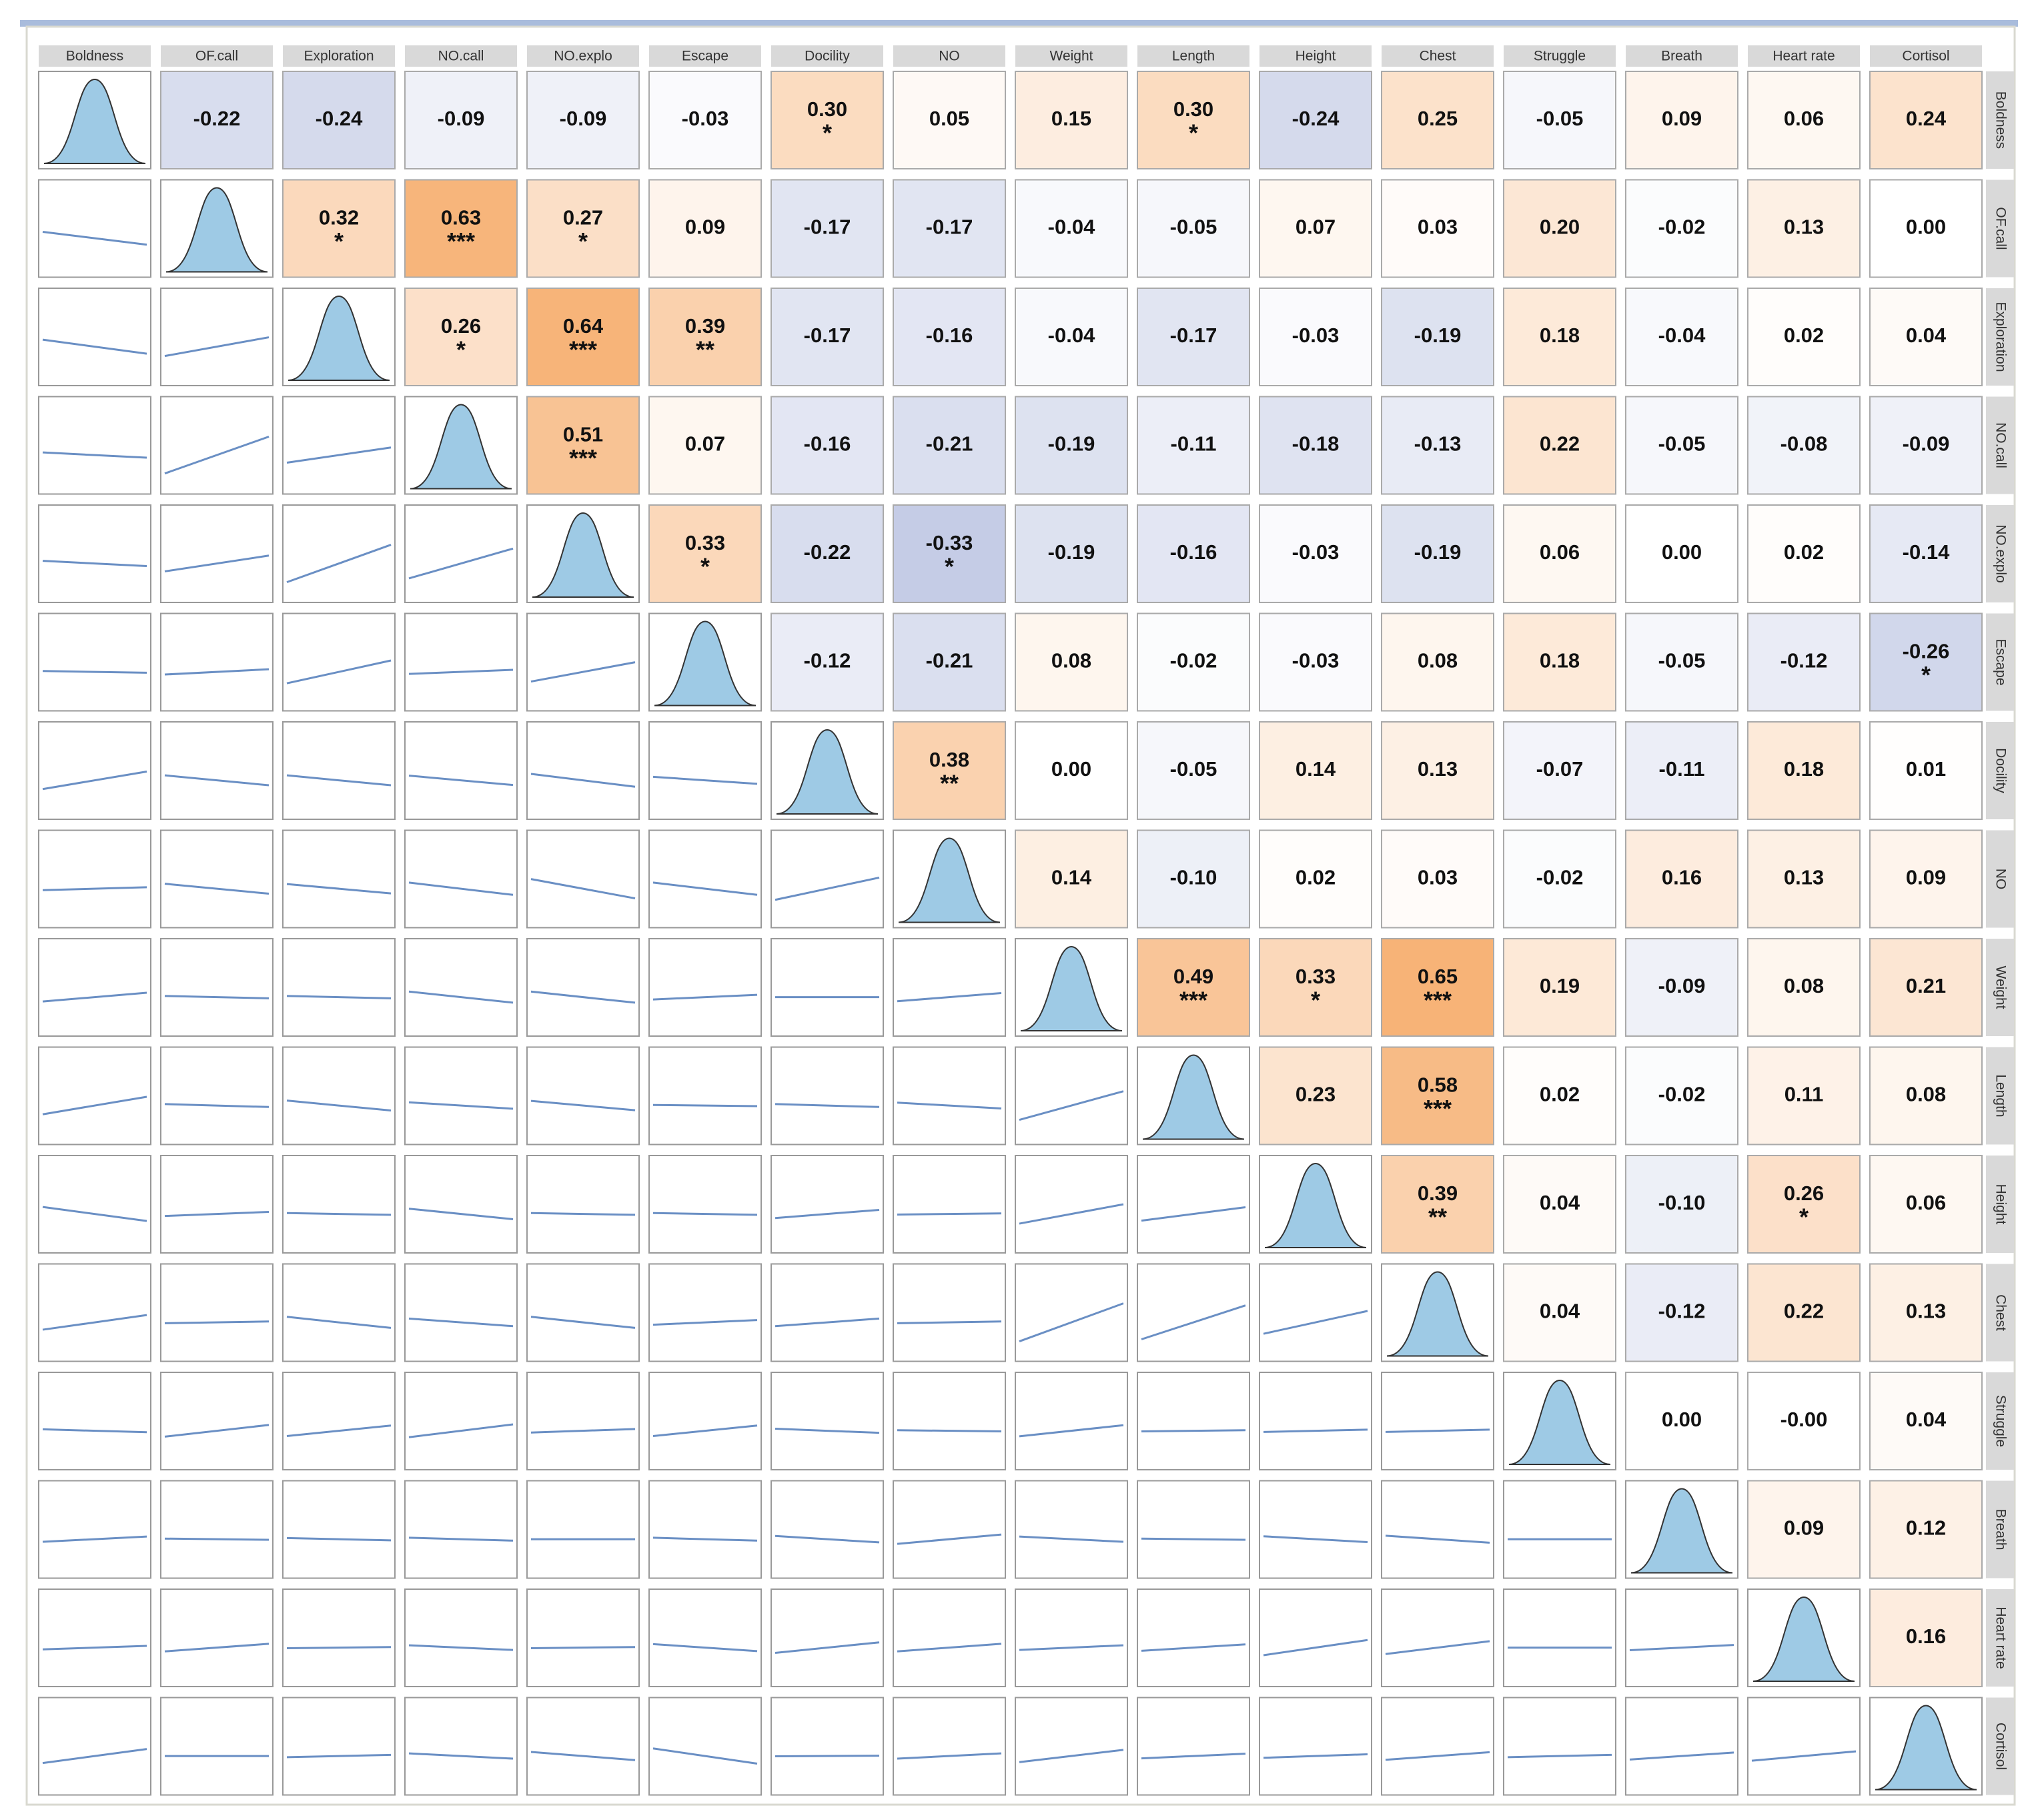 Image resolution: width=2038 pixels, height=1820 pixels. Describe the element at coordinates (1316, 660) in the screenshot. I see `correlation-label: -0.03` at that location.